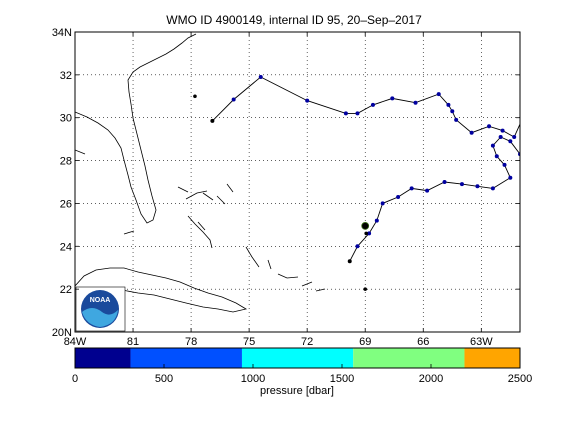 This screenshot has width=576, height=432. What do you see at coordinates (342, 379) in the screenshot?
I see `colorbar-tick-label: 1500` at bounding box center [342, 379].